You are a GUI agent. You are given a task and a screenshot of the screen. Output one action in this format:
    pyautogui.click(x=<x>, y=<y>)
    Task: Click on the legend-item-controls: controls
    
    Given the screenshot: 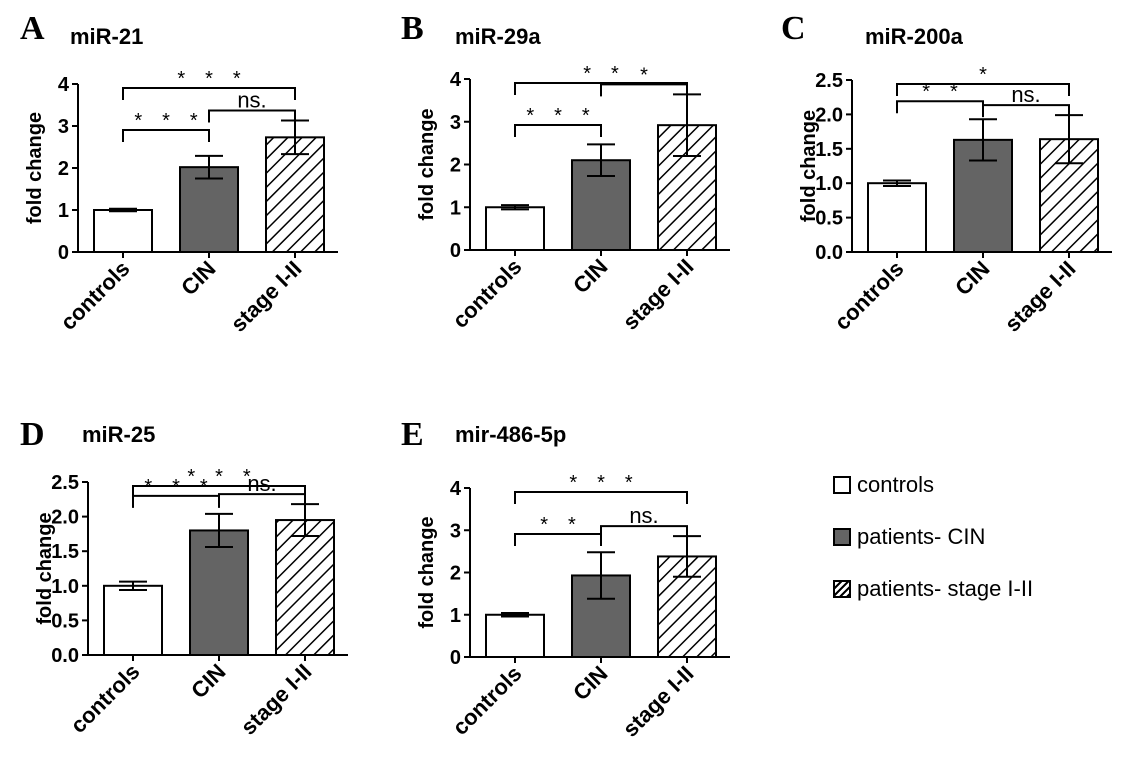 What is the action you would take?
    pyautogui.click(x=973, y=485)
    